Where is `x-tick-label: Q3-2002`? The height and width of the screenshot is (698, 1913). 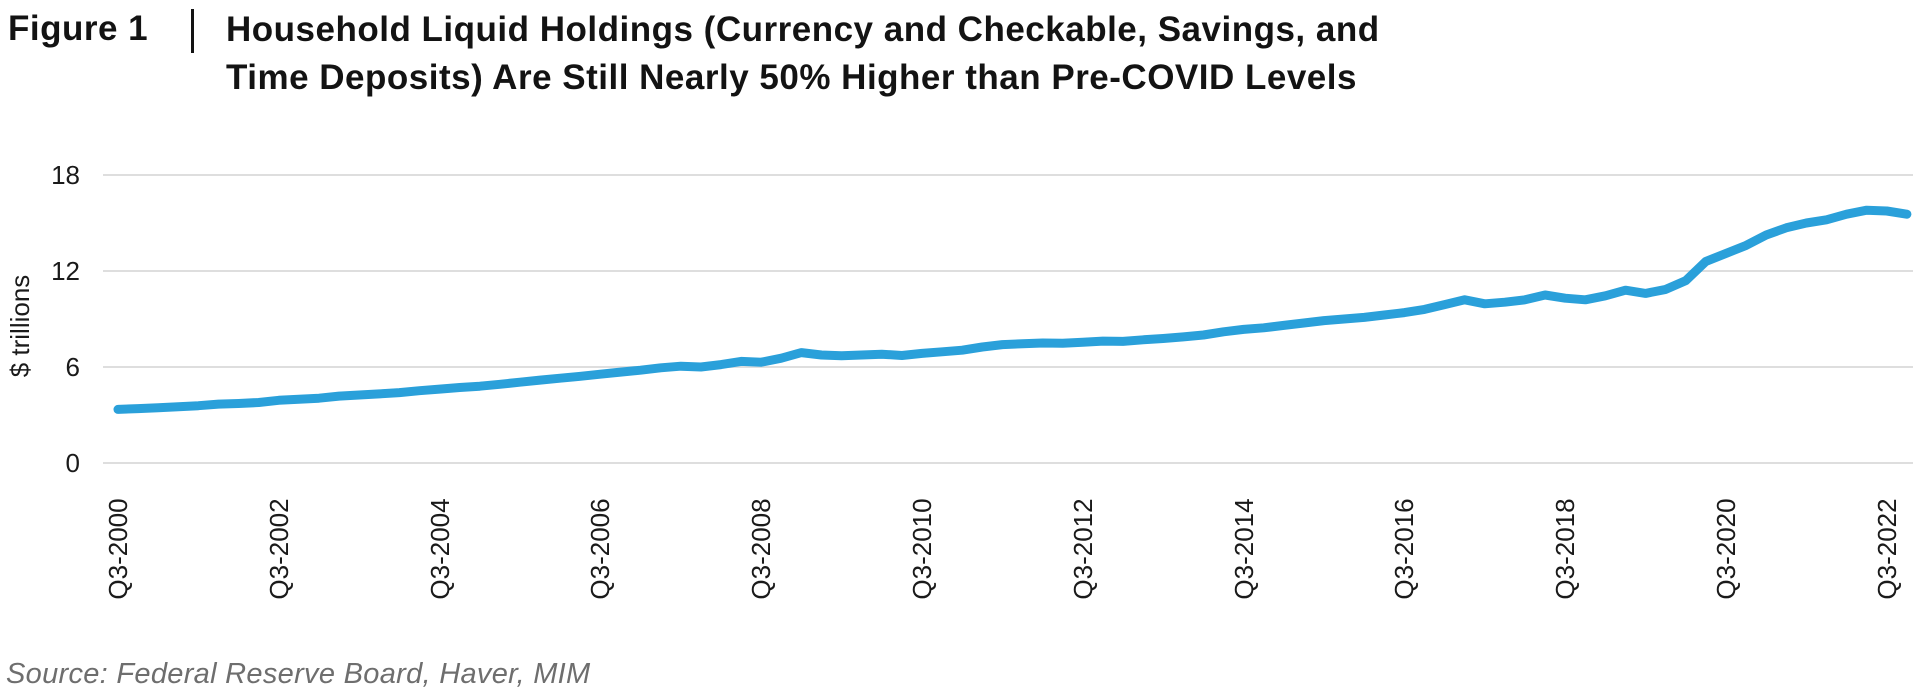
x-tick-label: Q3-2002 is located at coordinates (278, 549).